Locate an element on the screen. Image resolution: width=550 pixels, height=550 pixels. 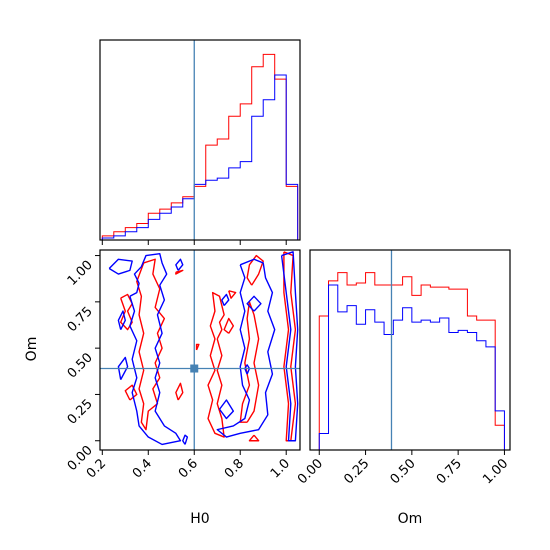
hist-om-x-tick-label: 0.50 is located at coordinates (403, 471).